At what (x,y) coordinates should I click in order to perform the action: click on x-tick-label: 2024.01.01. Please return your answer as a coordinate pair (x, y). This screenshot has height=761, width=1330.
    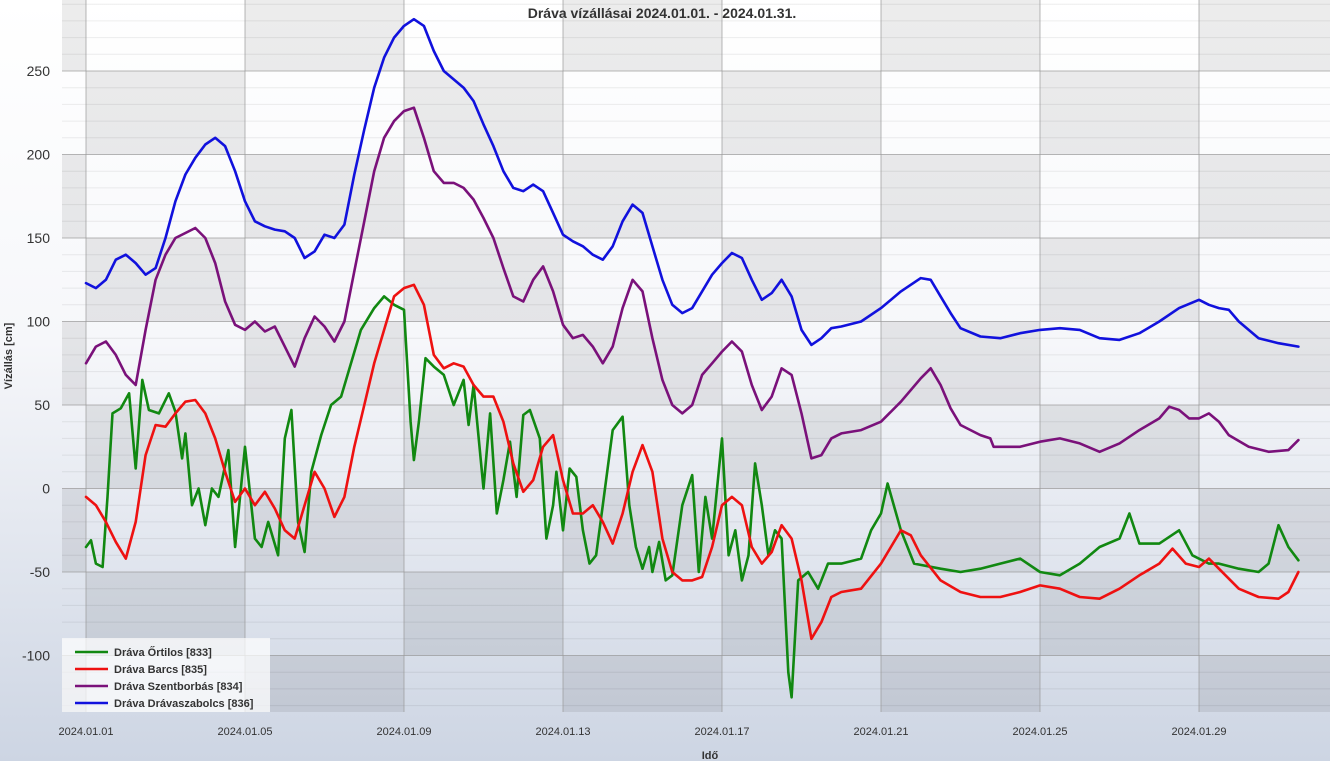
    Looking at the image, I should click on (85, 732).